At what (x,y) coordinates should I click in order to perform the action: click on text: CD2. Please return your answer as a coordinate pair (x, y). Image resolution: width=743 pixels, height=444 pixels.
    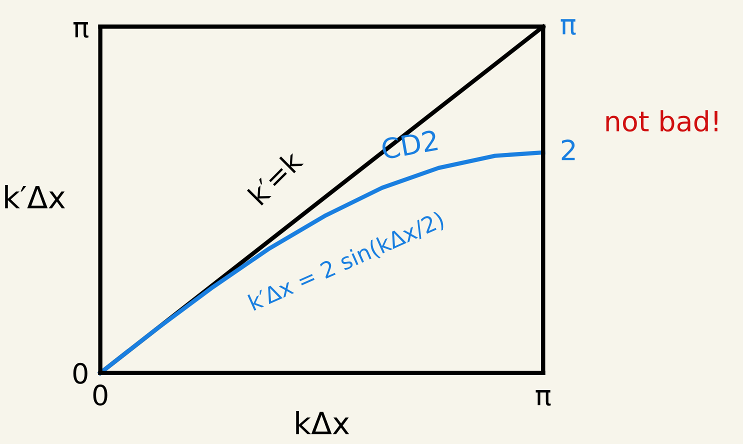
    Looking at the image, I should click on (409, 145).